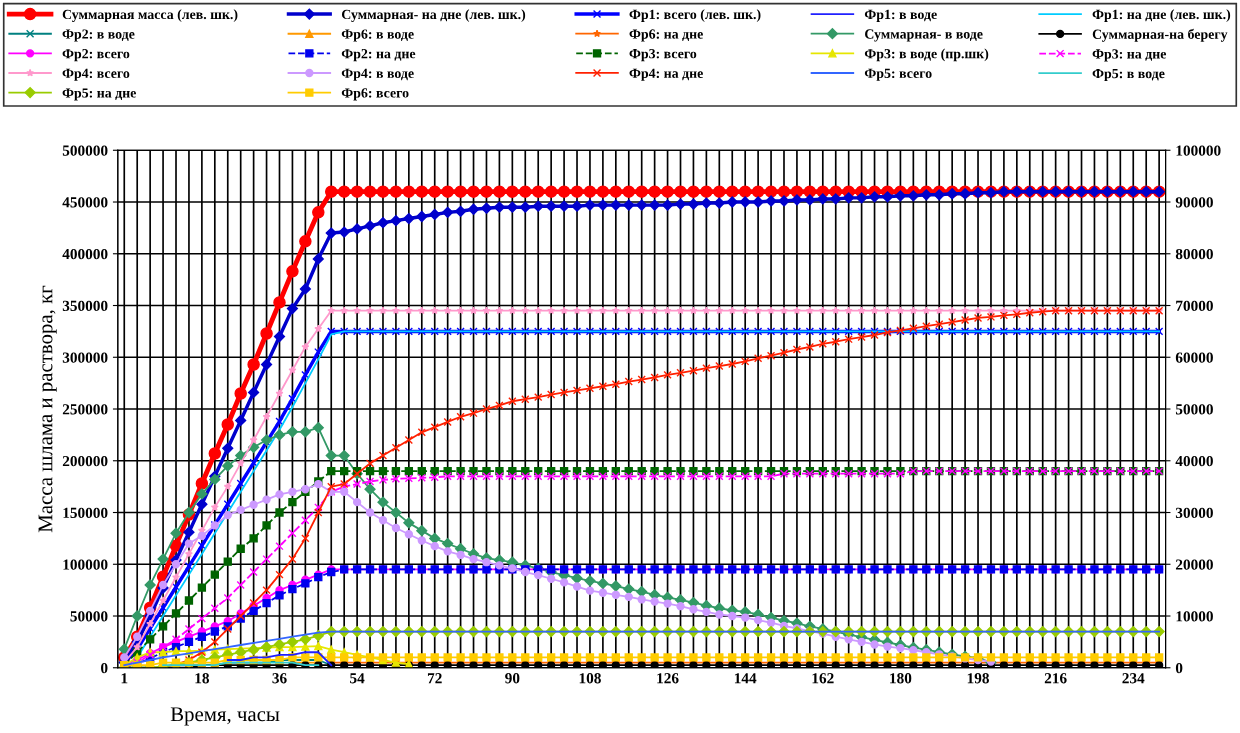  I want to click on x-tick-label: 90, so click(512, 678).